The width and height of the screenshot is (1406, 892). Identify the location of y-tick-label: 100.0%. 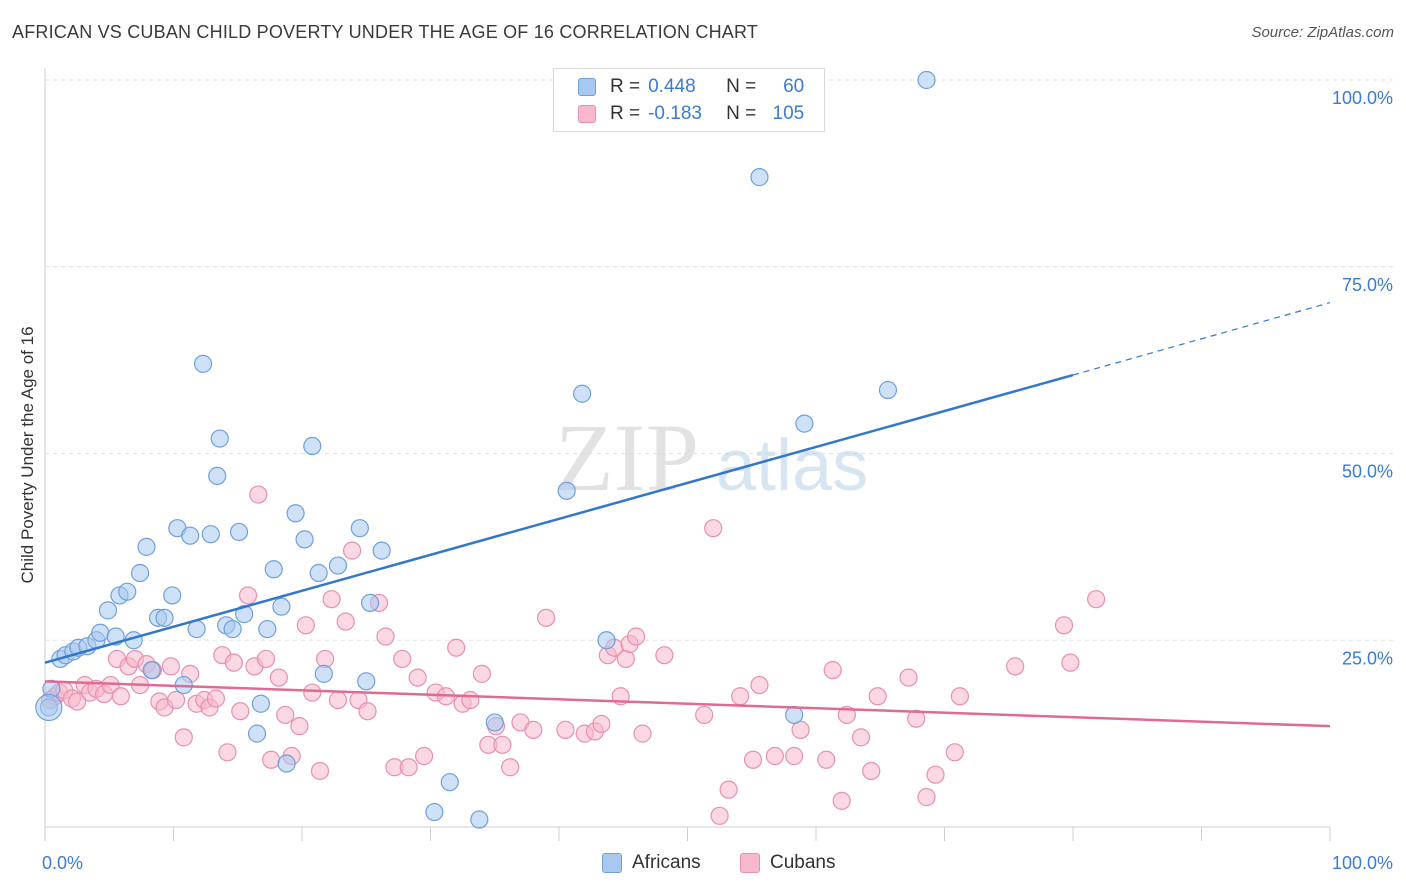
(1362, 98).